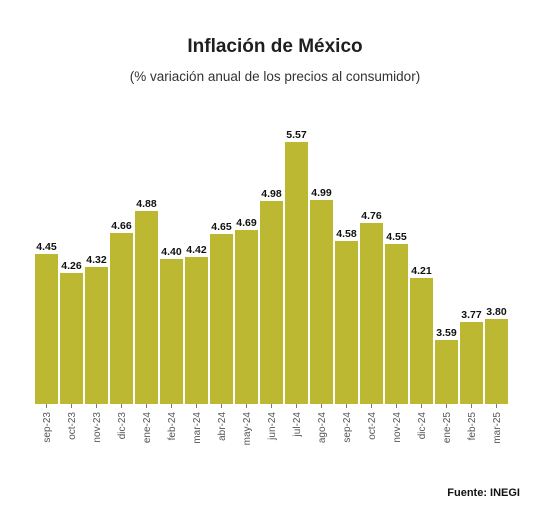  I want to click on x-tick-label-oct-23: oct-23, so click(72, 426).